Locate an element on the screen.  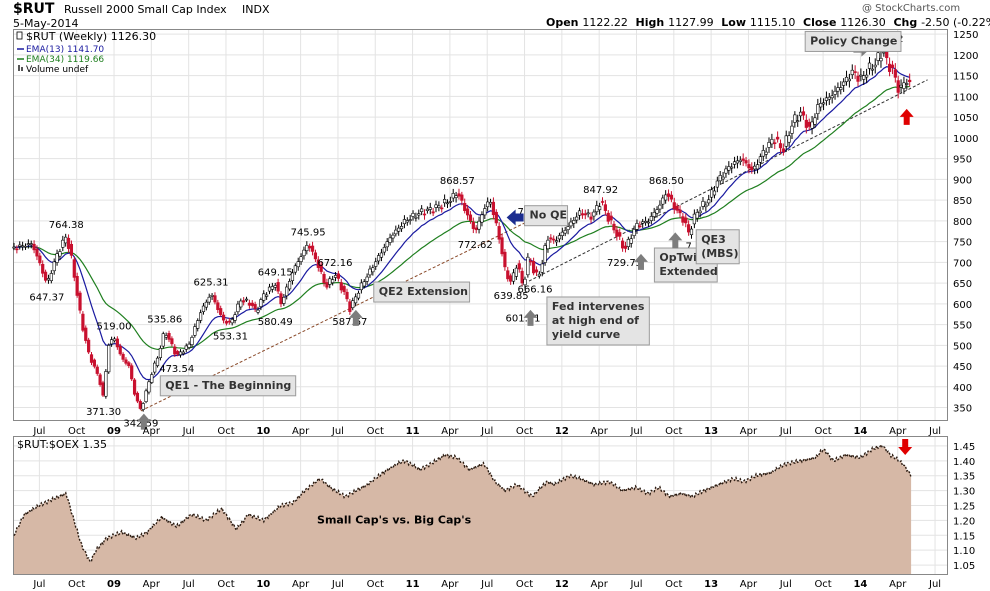
ratio-tick-label: 1.20 is located at coordinates (964, 521).